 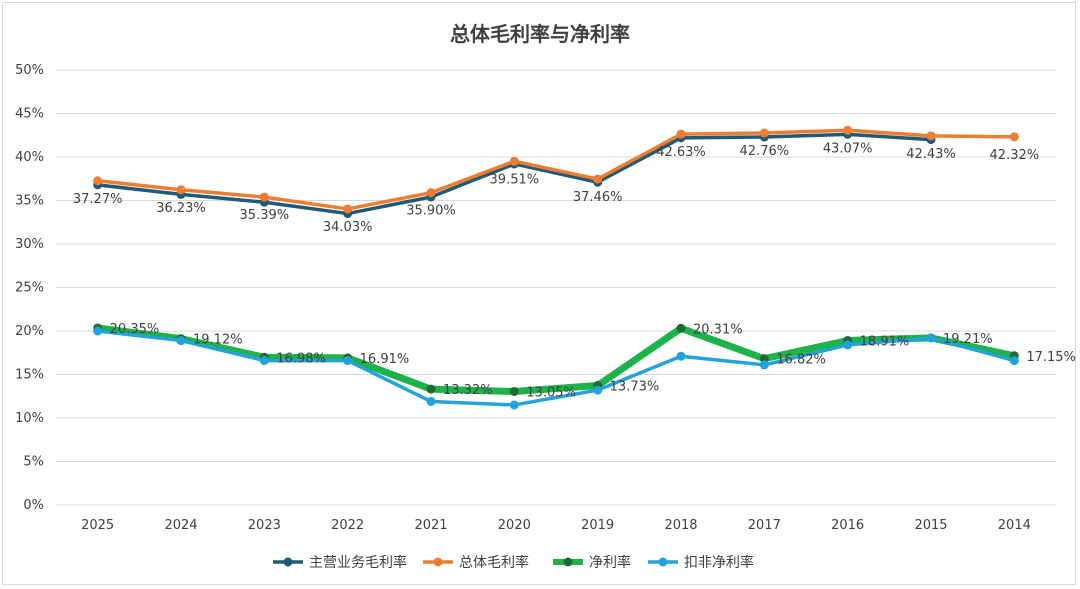 I want to click on data-label: 19.21%, so click(x=968, y=339).